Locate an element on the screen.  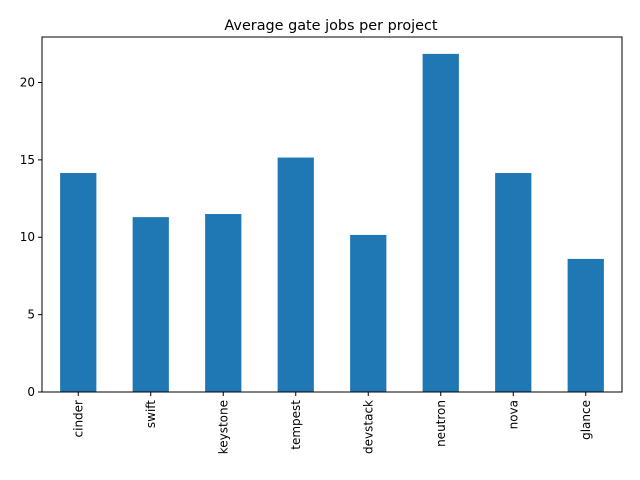
bar-swift is located at coordinates (150, 304).